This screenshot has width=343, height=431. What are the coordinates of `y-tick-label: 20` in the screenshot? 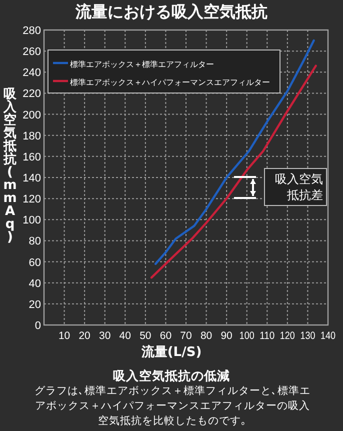 It's located at (34, 304).